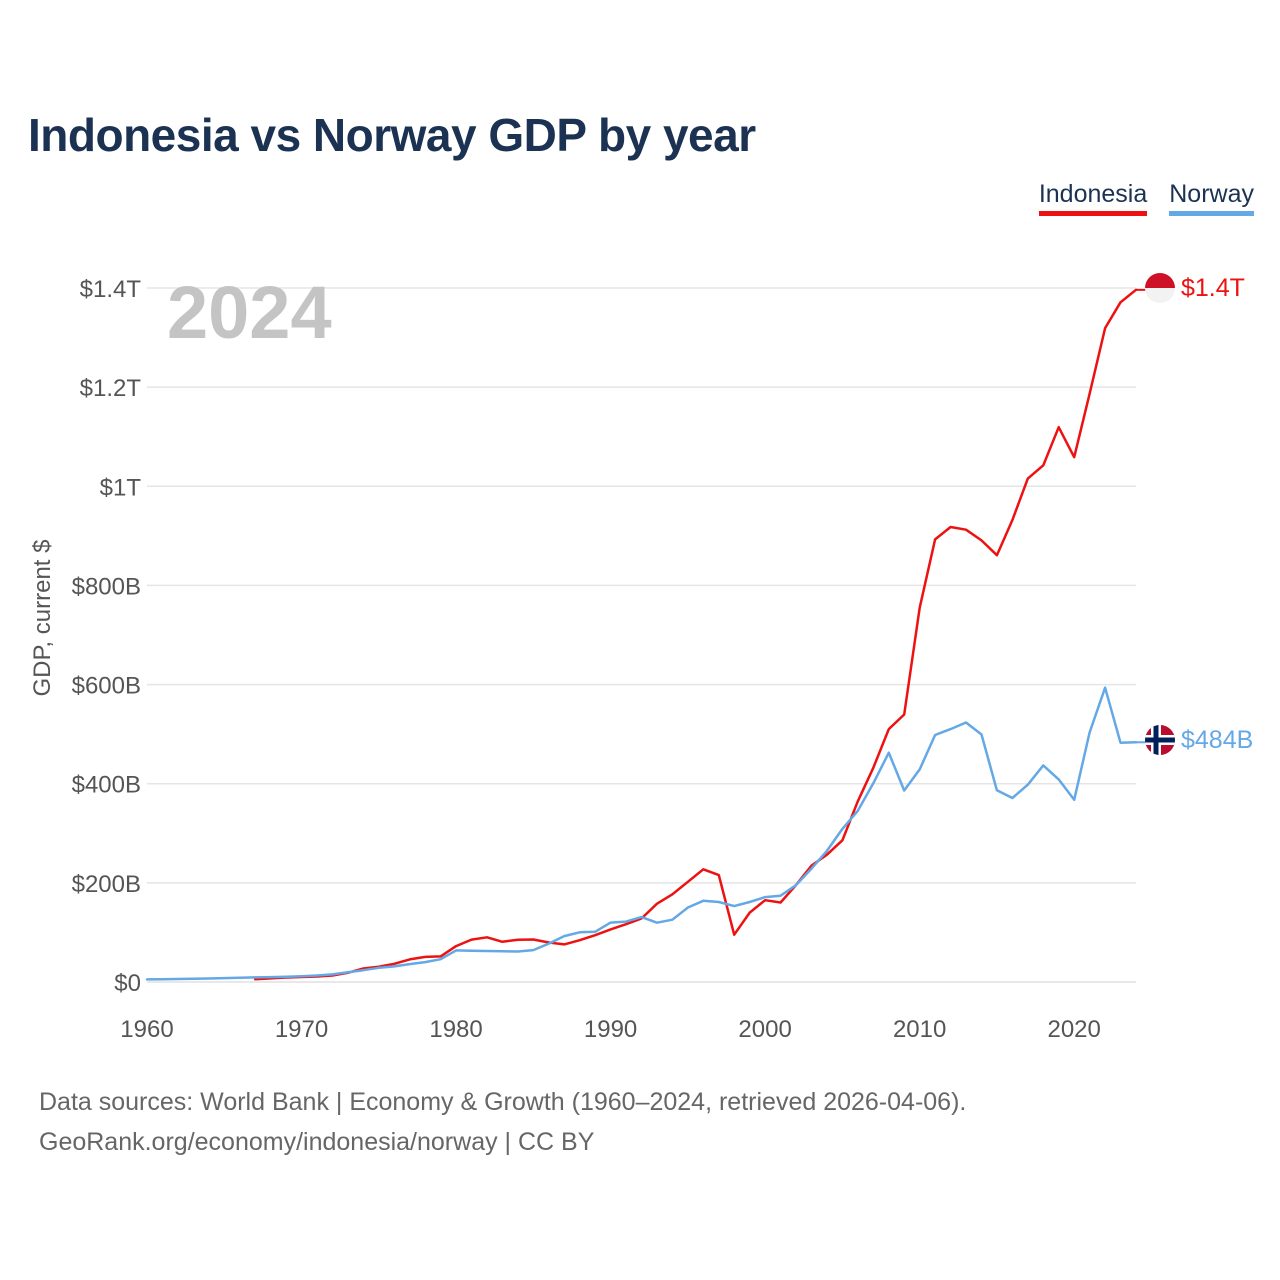 The width and height of the screenshot is (1280, 1280). Describe the element at coordinates (1217, 740) in the screenshot. I see `end-label-norway: $484B` at that location.